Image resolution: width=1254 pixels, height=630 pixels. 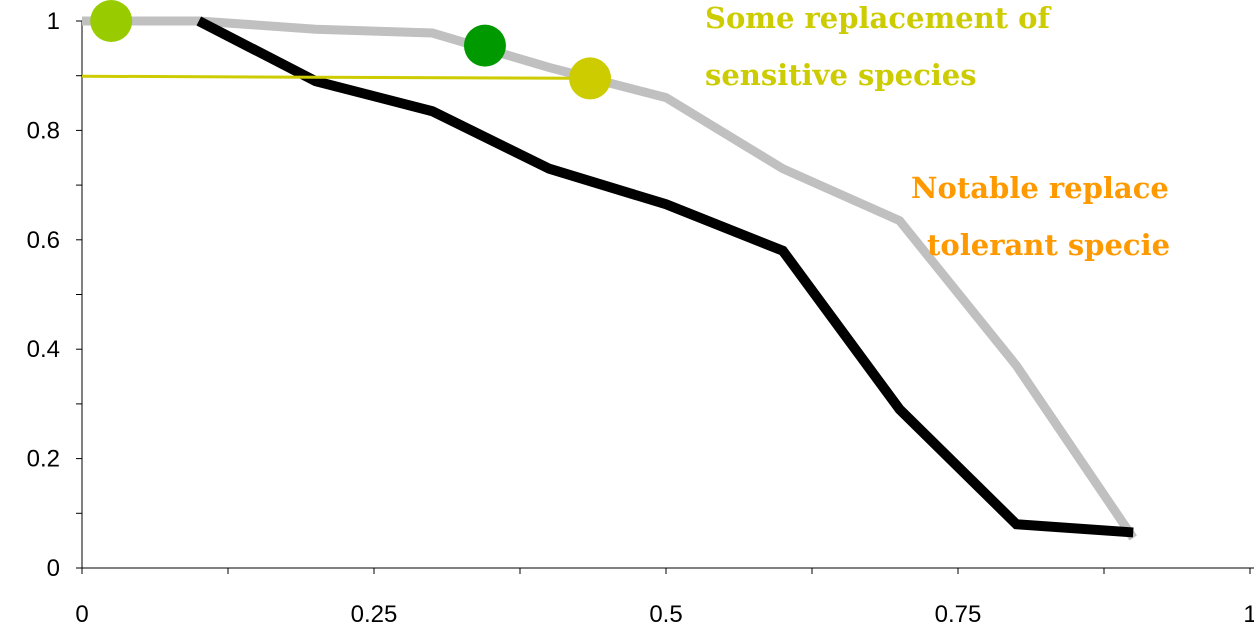 What do you see at coordinates (81, 614) in the screenshot?
I see `x-tick-label: 0` at bounding box center [81, 614].